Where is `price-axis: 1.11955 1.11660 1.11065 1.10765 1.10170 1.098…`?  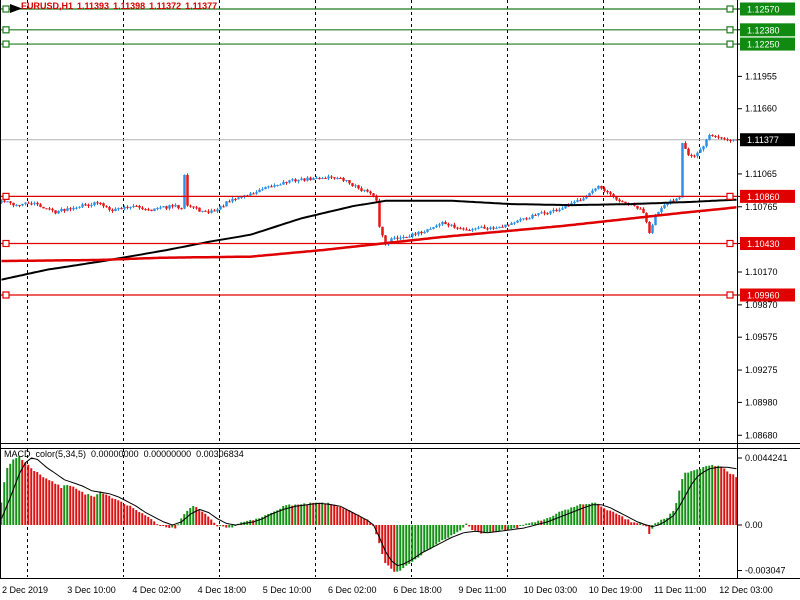 price-axis: 1.11955 1.11660 1.11065 1.10765 1.10170 1.098… is located at coordinates (766, 221).